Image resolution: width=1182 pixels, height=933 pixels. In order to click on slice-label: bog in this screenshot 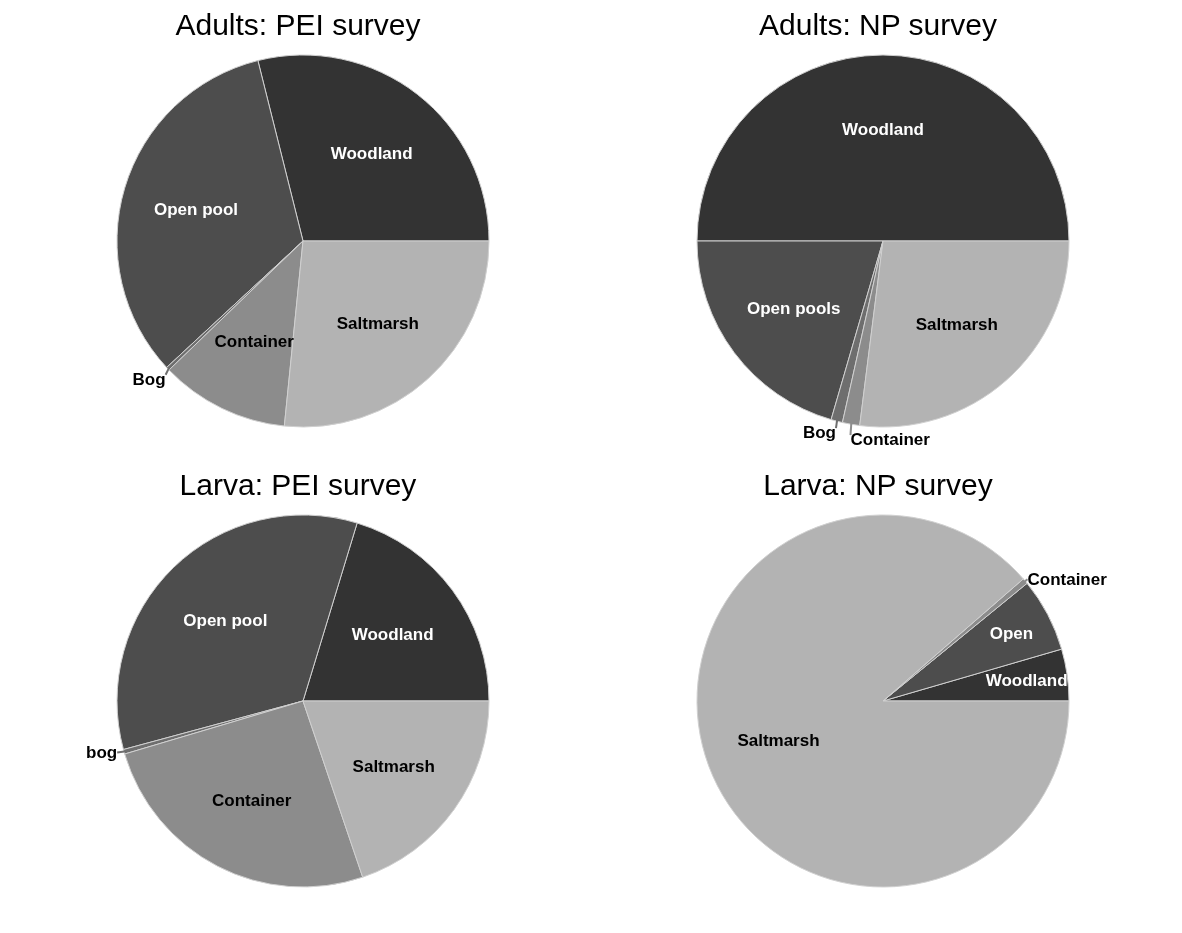, I will do `click(102, 753)`.